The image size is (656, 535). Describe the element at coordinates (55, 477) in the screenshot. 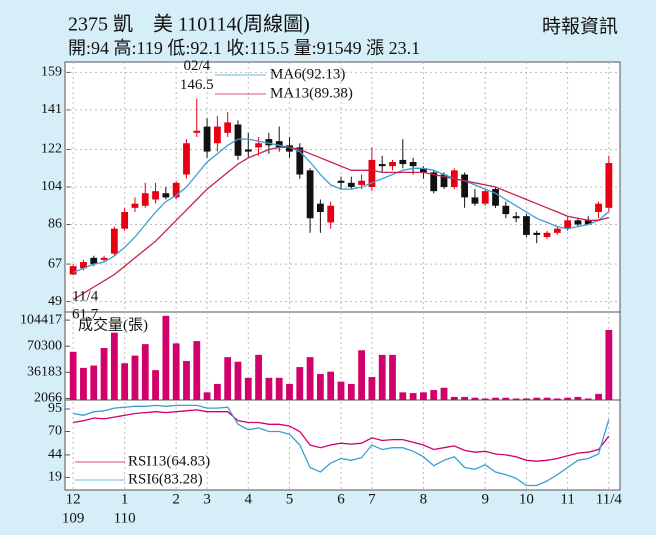

I see `y-tick-label: 19` at that location.